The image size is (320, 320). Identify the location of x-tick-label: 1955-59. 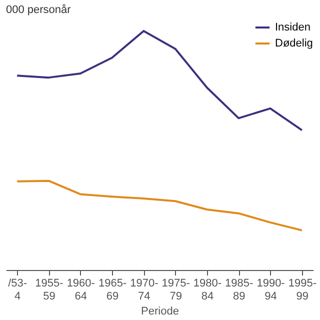
(49, 290).